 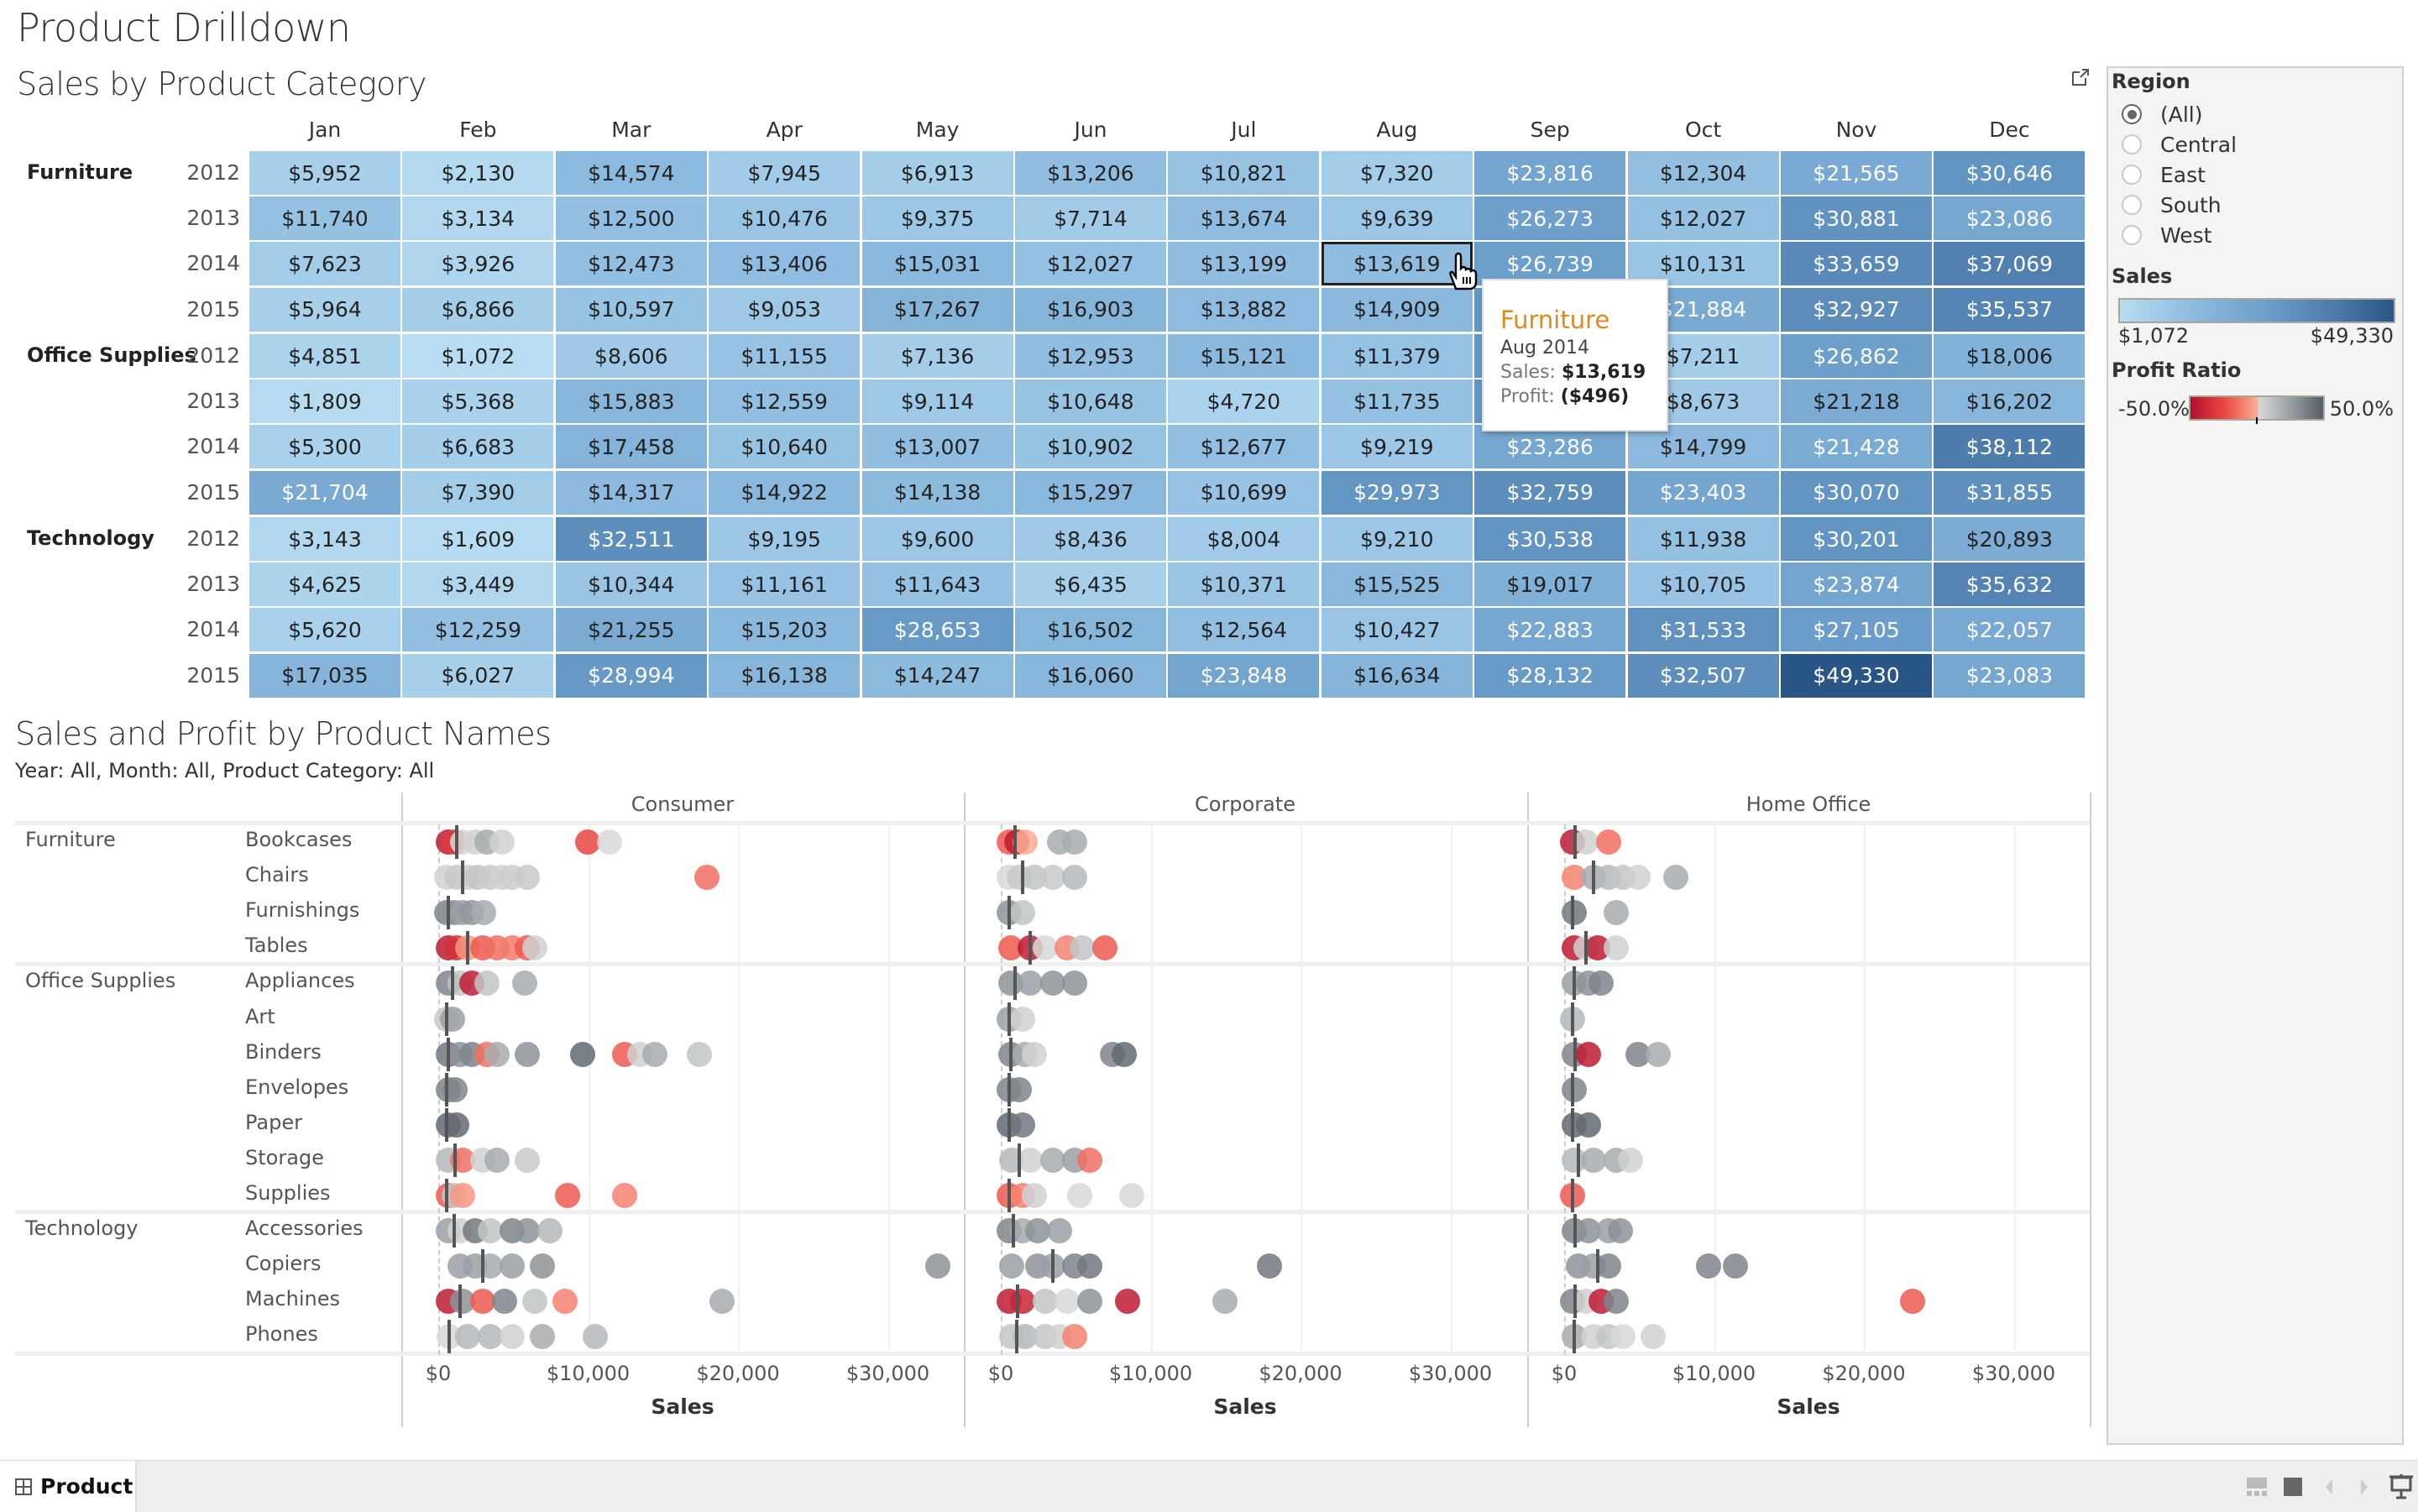 I want to click on heatmap-cell: $2,130, so click(x=478, y=173).